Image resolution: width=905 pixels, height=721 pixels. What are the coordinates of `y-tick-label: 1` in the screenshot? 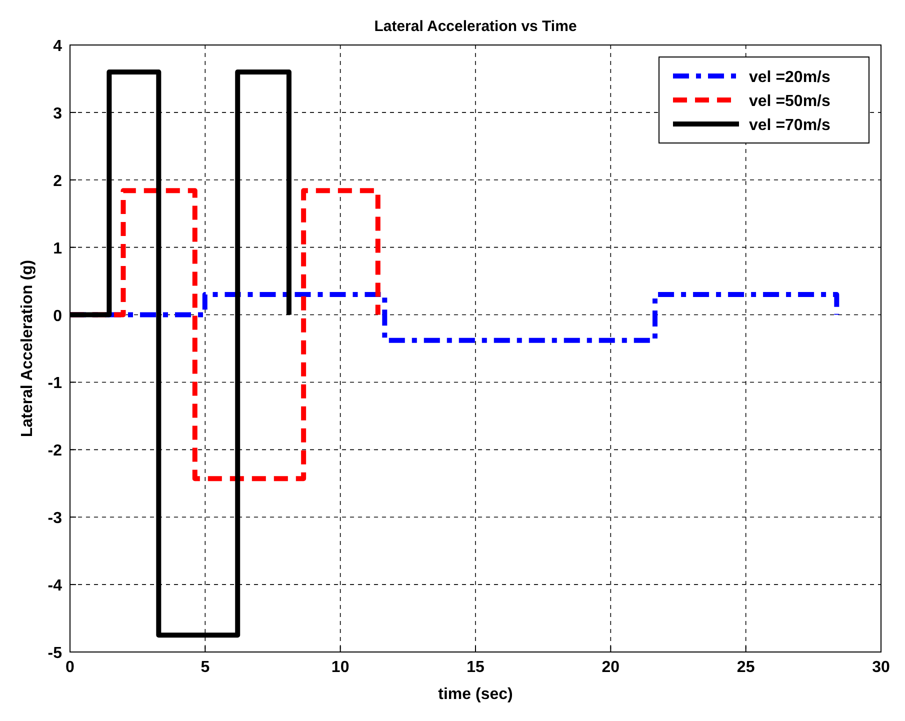 It's located at (57, 249).